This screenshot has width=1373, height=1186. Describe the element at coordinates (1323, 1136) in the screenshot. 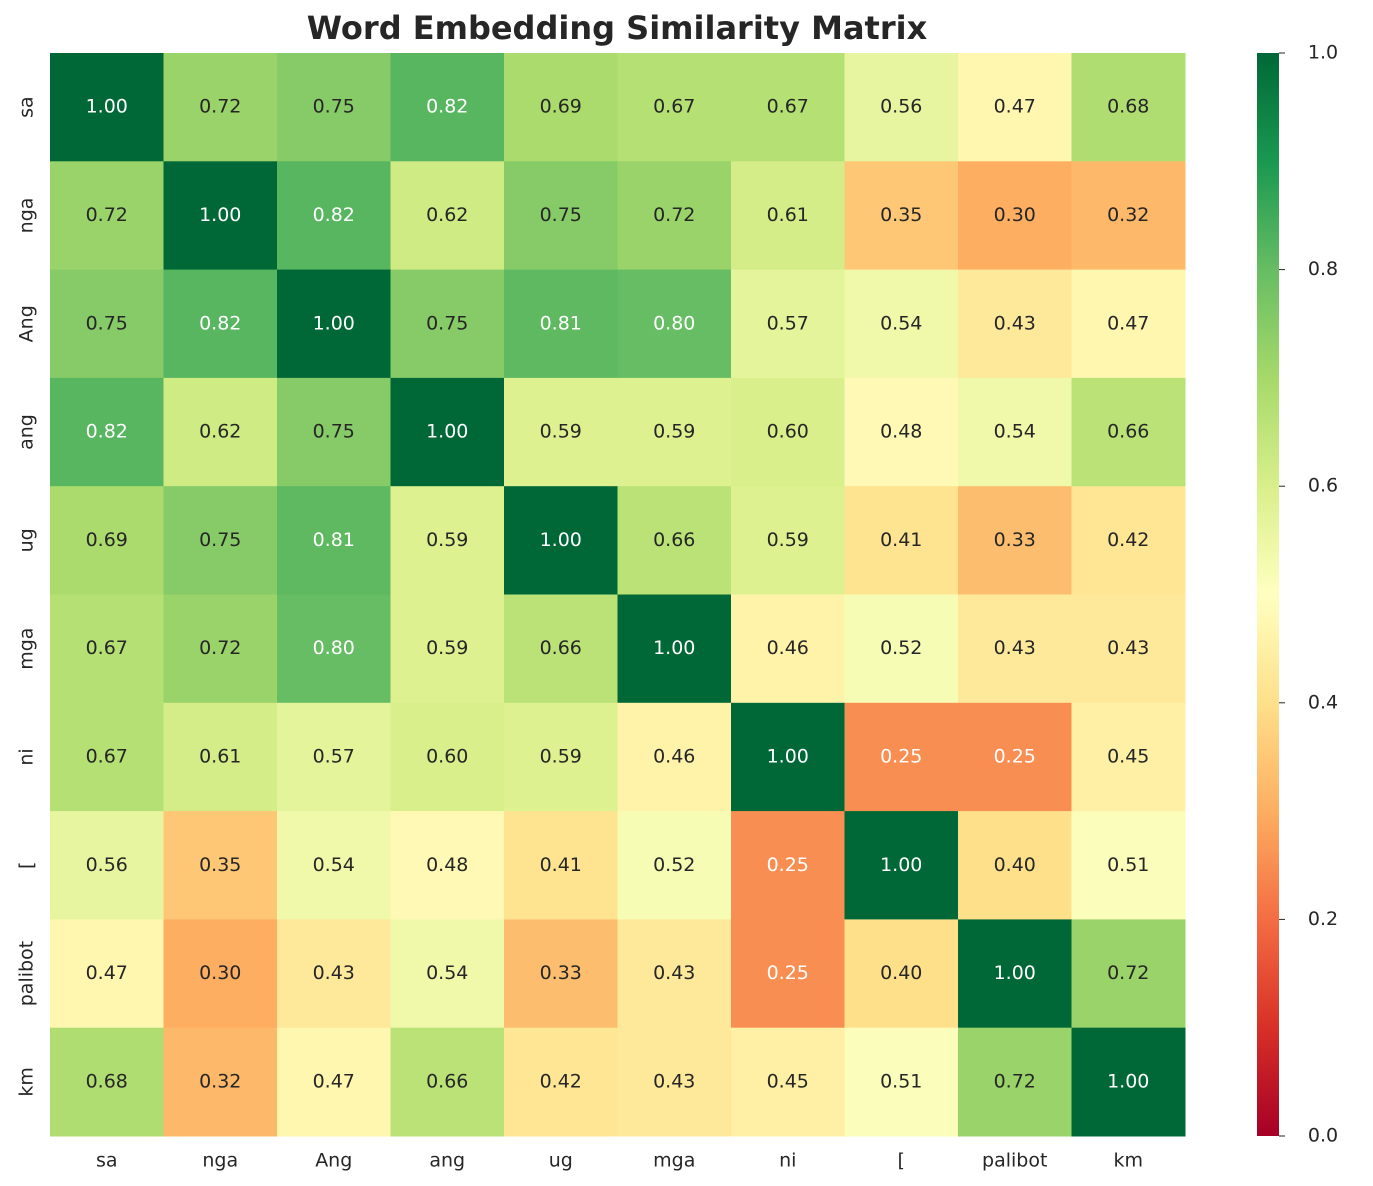

I see `colorbar-tick-label: 0.0` at that location.